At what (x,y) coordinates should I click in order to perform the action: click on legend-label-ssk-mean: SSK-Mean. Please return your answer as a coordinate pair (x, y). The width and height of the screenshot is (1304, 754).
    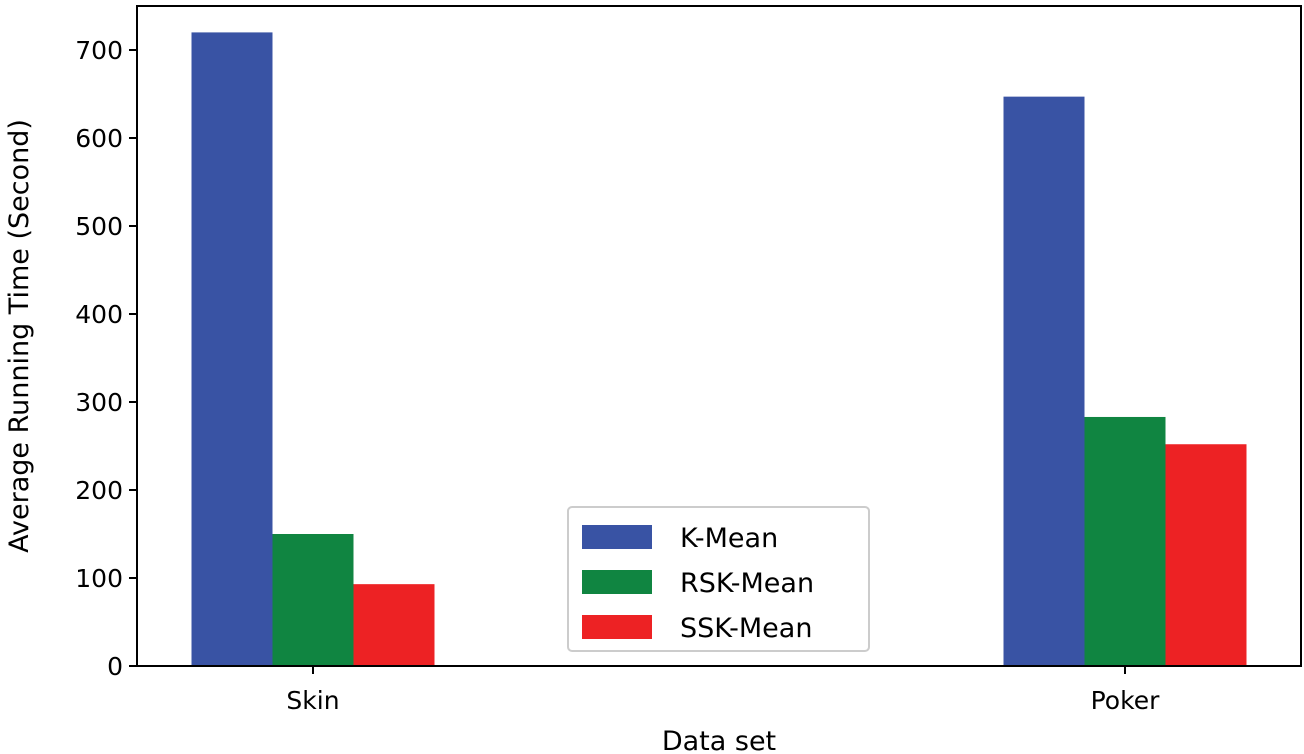
    Looking at the image, I should click on (746, 628).